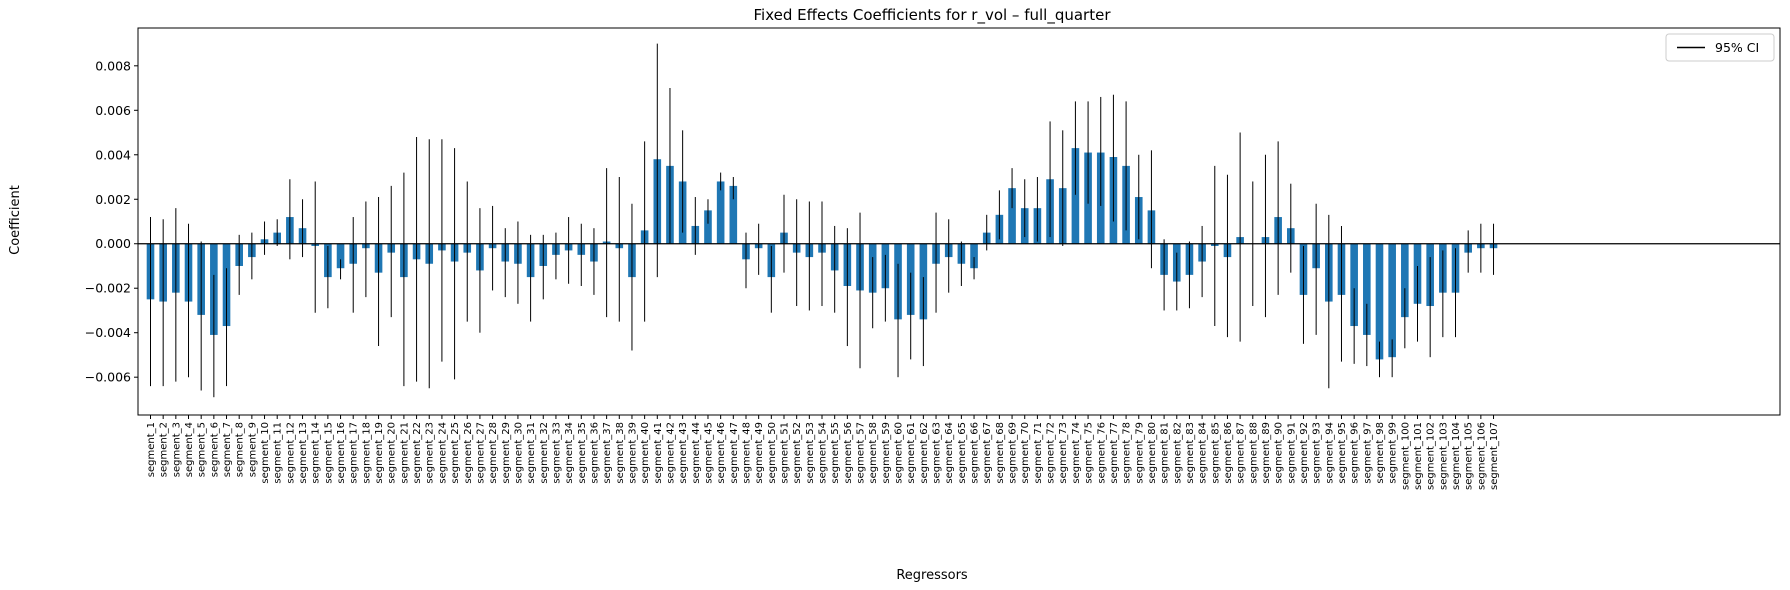 The height and width of the screenshot is (590, 1790). Describe the element at coordinates (1469, 456) in the screenshot. I see `x-tick-label: segment_105` at that location.